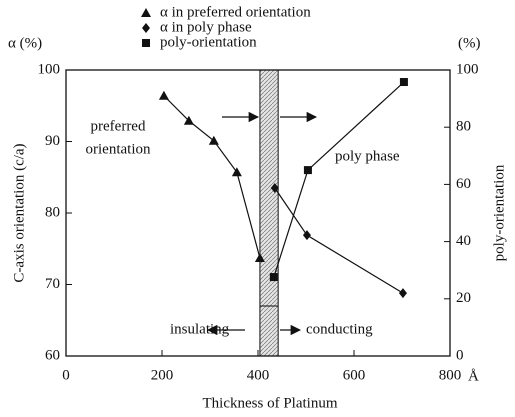 The width and height of the screenshot is (515, 417). Describe the element at coordinates (354, 375) in the screenshot. I see `x-tick-label: 600` at that location.